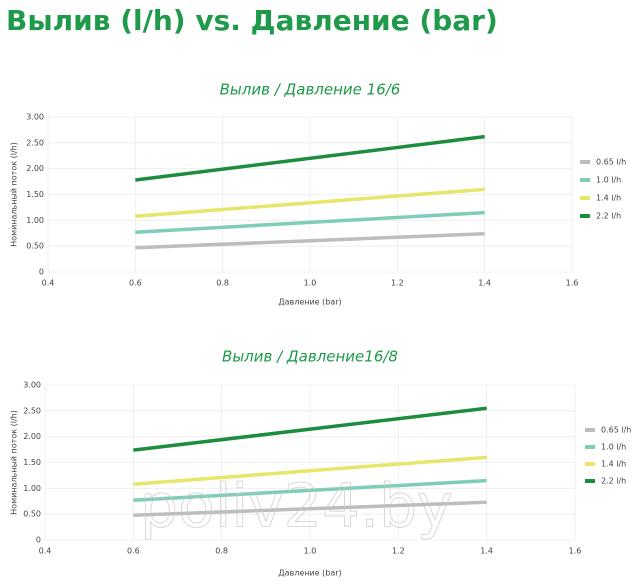 This screenshot has height=583, width=640. I want to click on watermark: poliv24.by, so click(296, 507).